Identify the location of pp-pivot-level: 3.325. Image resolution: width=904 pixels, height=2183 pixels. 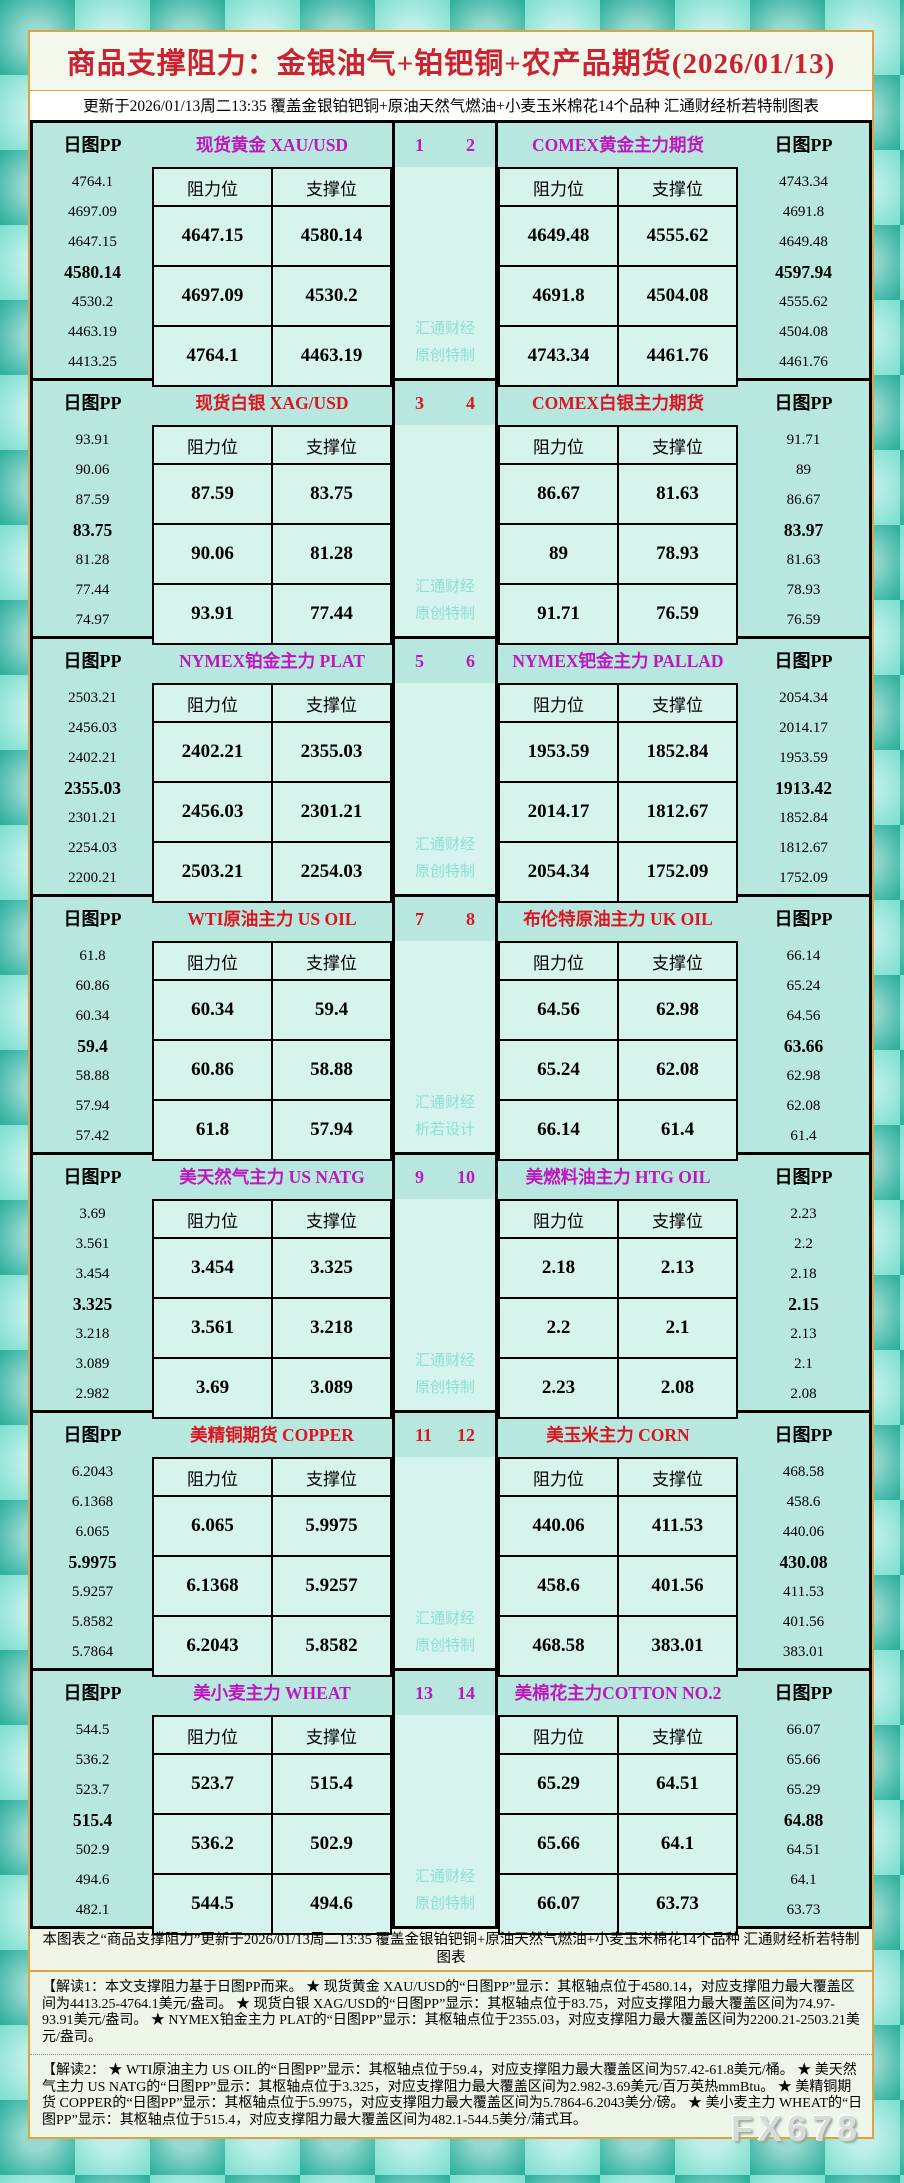
(92, 1303).